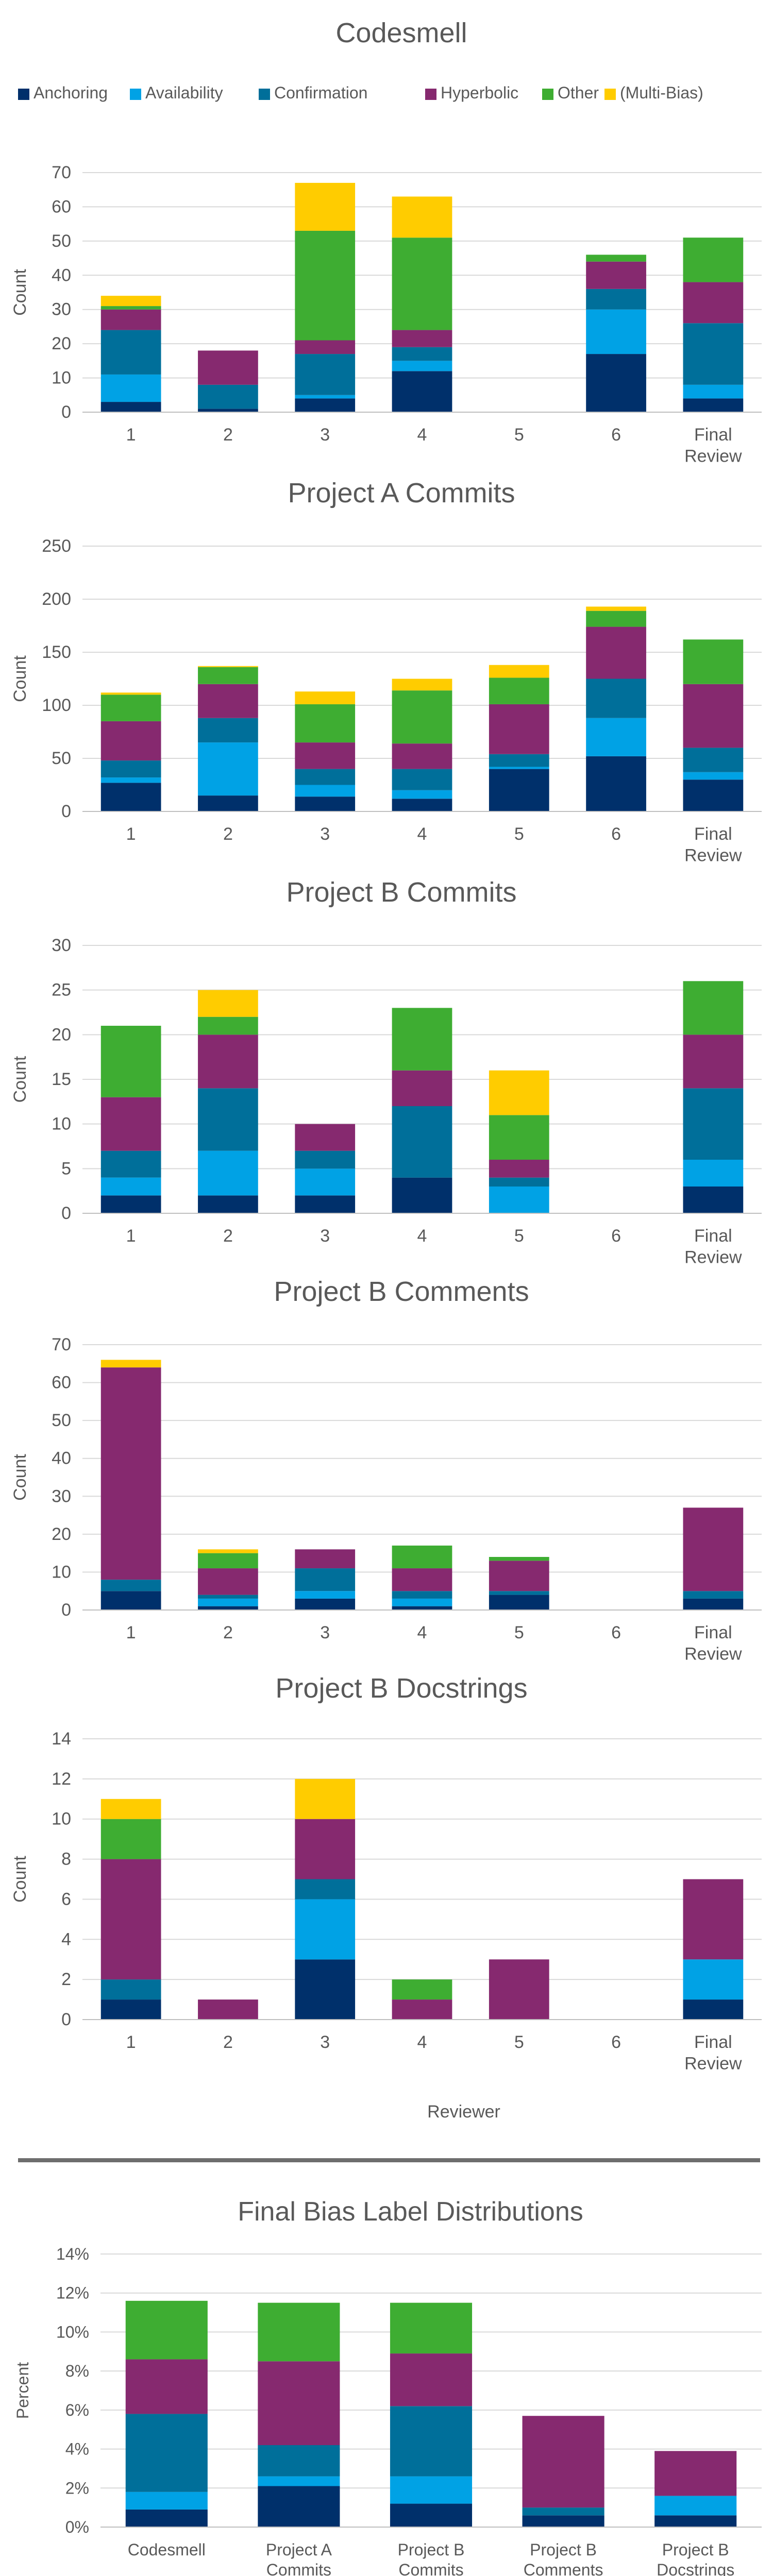  I want to click on y-tick-label: 4, so click(66, 1939).